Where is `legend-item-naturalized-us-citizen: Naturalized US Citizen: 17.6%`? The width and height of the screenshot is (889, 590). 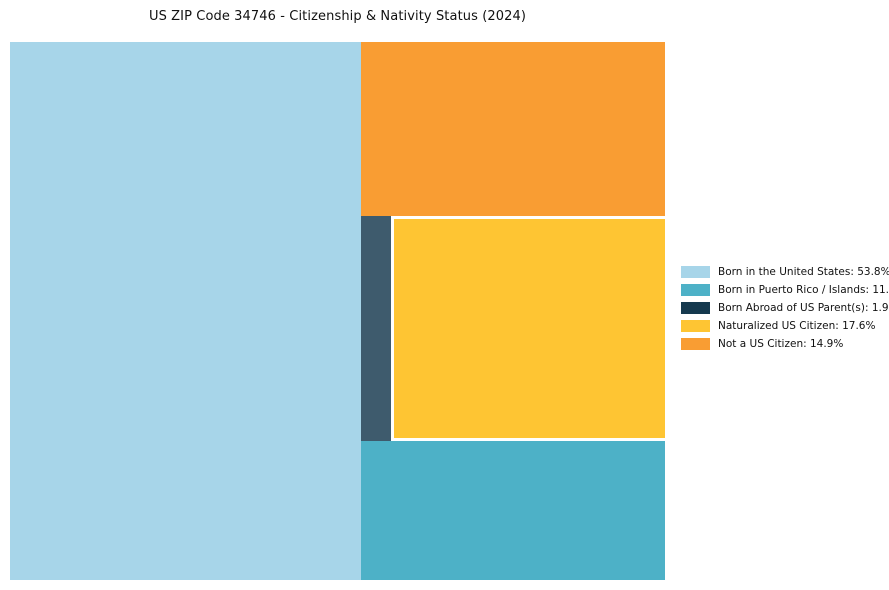
legend-item-naturalized-us-citizen: Naturalized US Citizen: 17.6% is located at coordinates (785, 326).